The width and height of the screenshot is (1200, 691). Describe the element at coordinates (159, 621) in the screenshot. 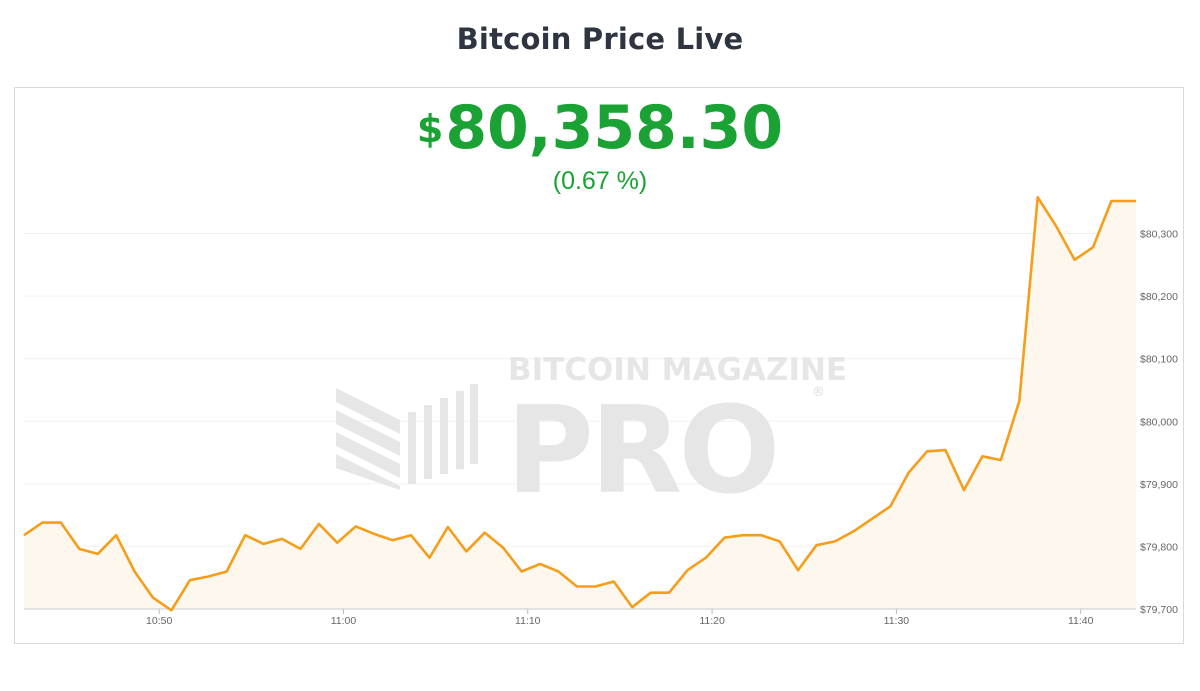

I see `x-tick-label: 10:50` at that location.